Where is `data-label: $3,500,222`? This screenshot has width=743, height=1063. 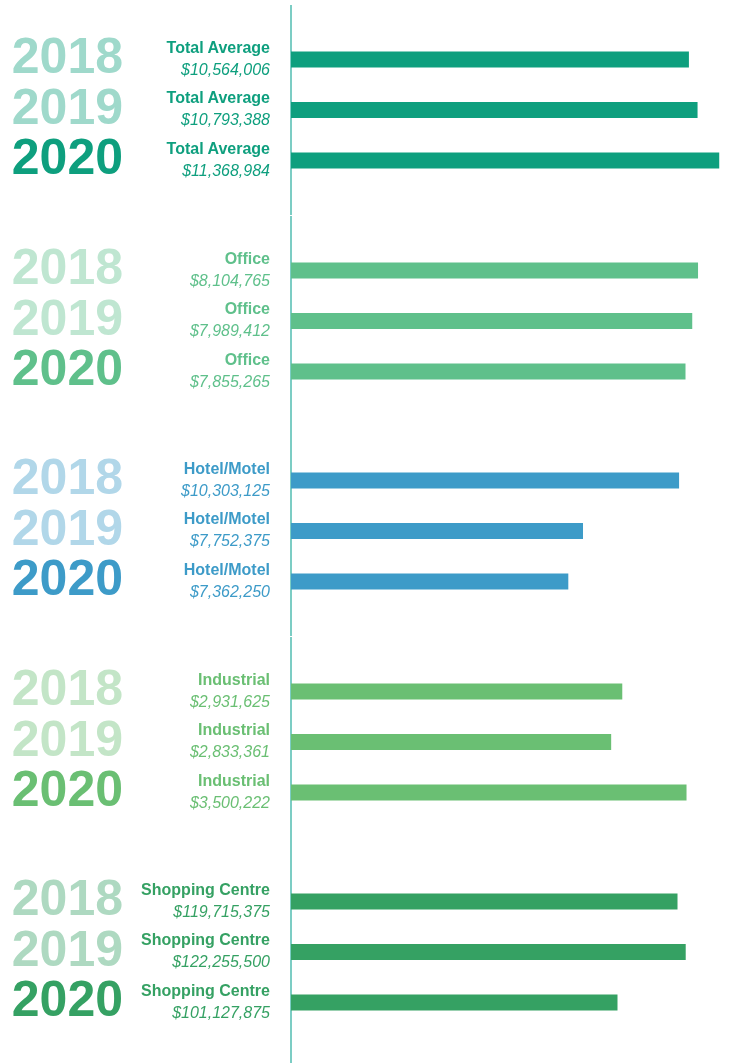 data-label: $3,500,222 is located at coordinates (229, 802).